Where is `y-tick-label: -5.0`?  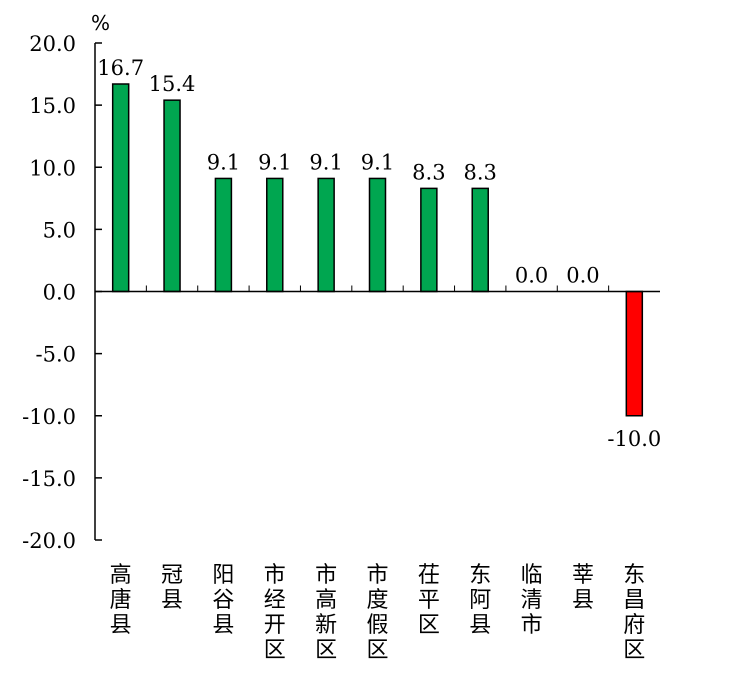
y-tick-label: -5.0 is located at coordinates (56, 355).